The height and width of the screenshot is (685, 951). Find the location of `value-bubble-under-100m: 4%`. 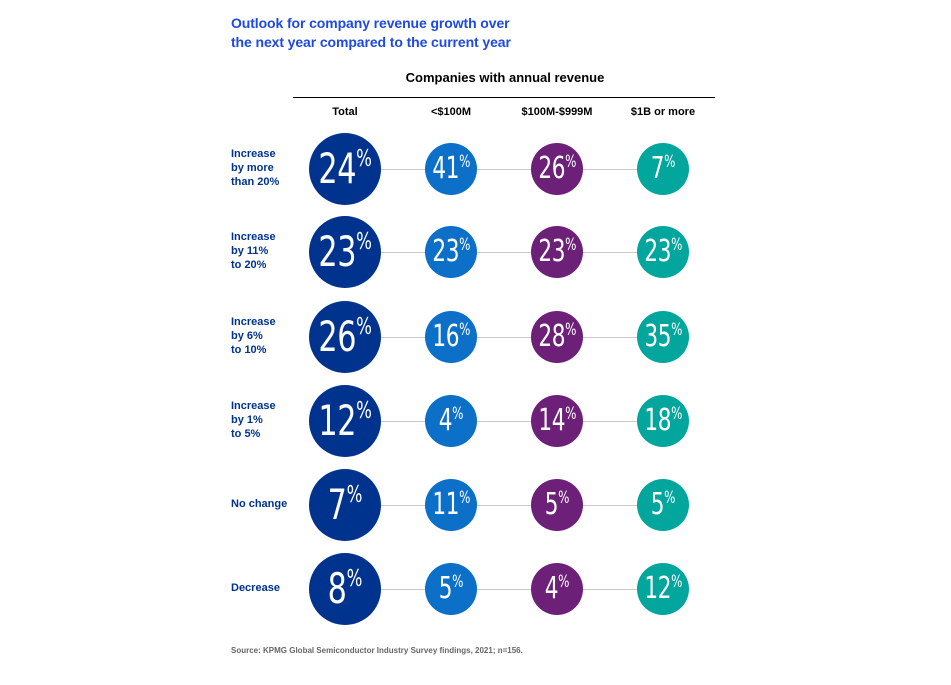

value-bubble-under-100m: 4% is located at coordinates (451, 421).